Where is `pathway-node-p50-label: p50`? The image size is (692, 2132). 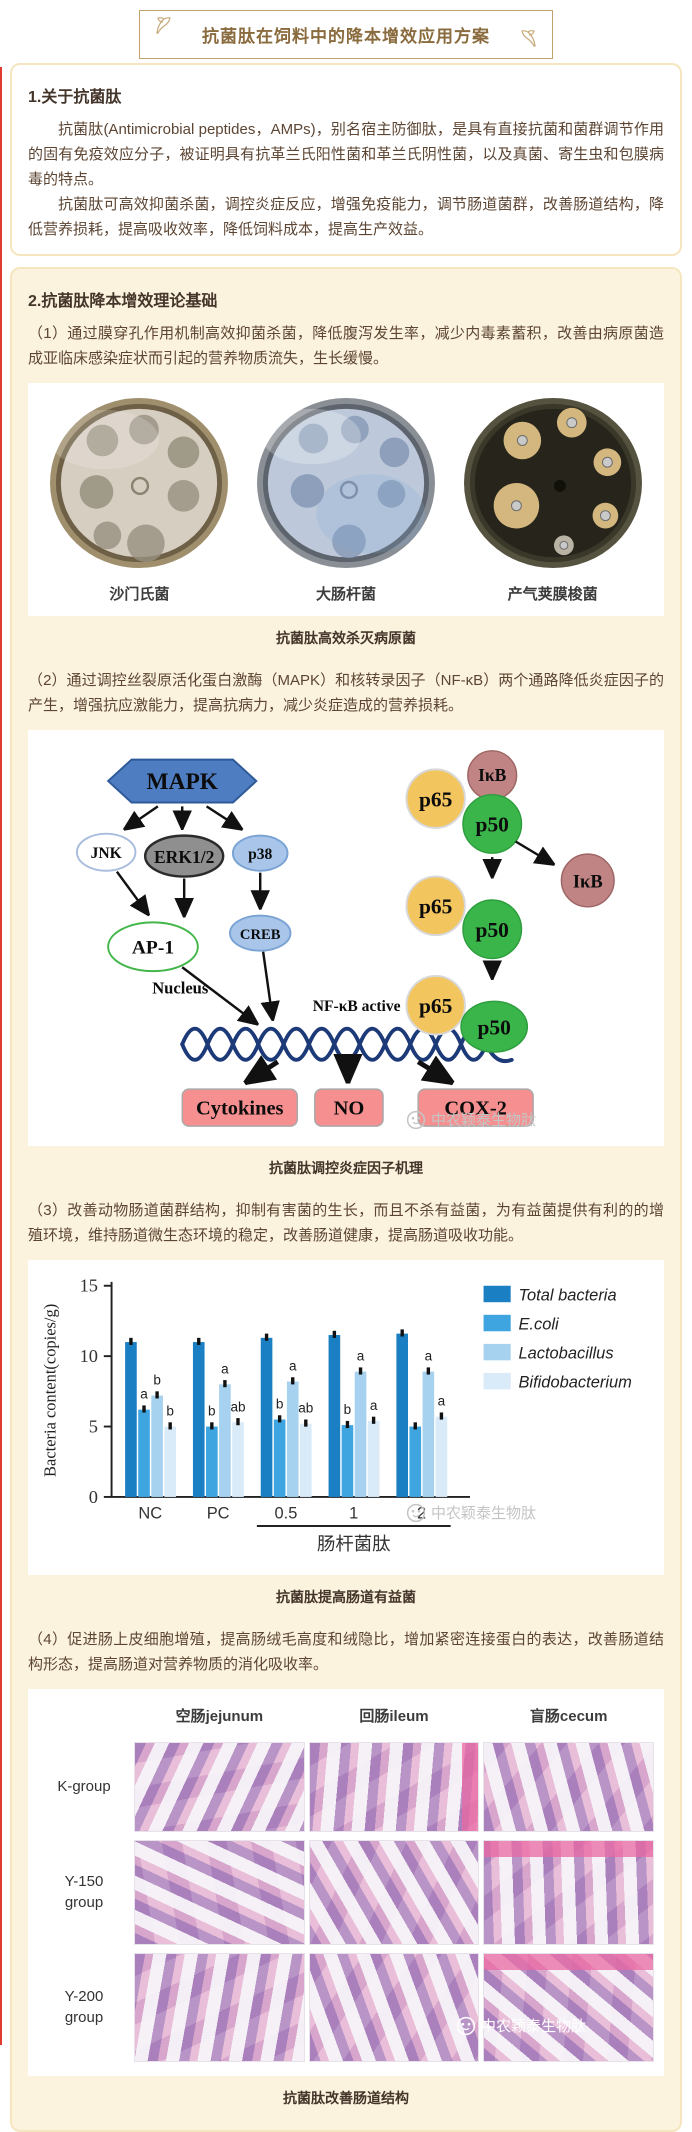
pathway-node-p50-label: p50 is located at coordinates (492, 825).